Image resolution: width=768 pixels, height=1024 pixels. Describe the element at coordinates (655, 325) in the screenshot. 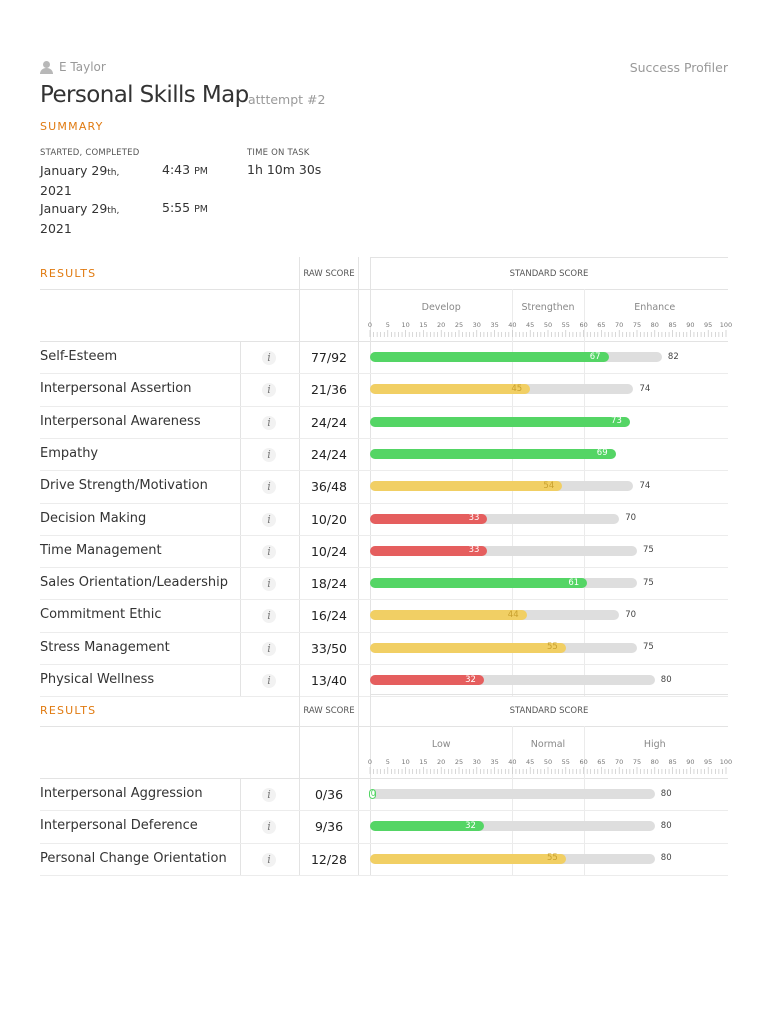

I see `axis-tick-label: 80` at that location.